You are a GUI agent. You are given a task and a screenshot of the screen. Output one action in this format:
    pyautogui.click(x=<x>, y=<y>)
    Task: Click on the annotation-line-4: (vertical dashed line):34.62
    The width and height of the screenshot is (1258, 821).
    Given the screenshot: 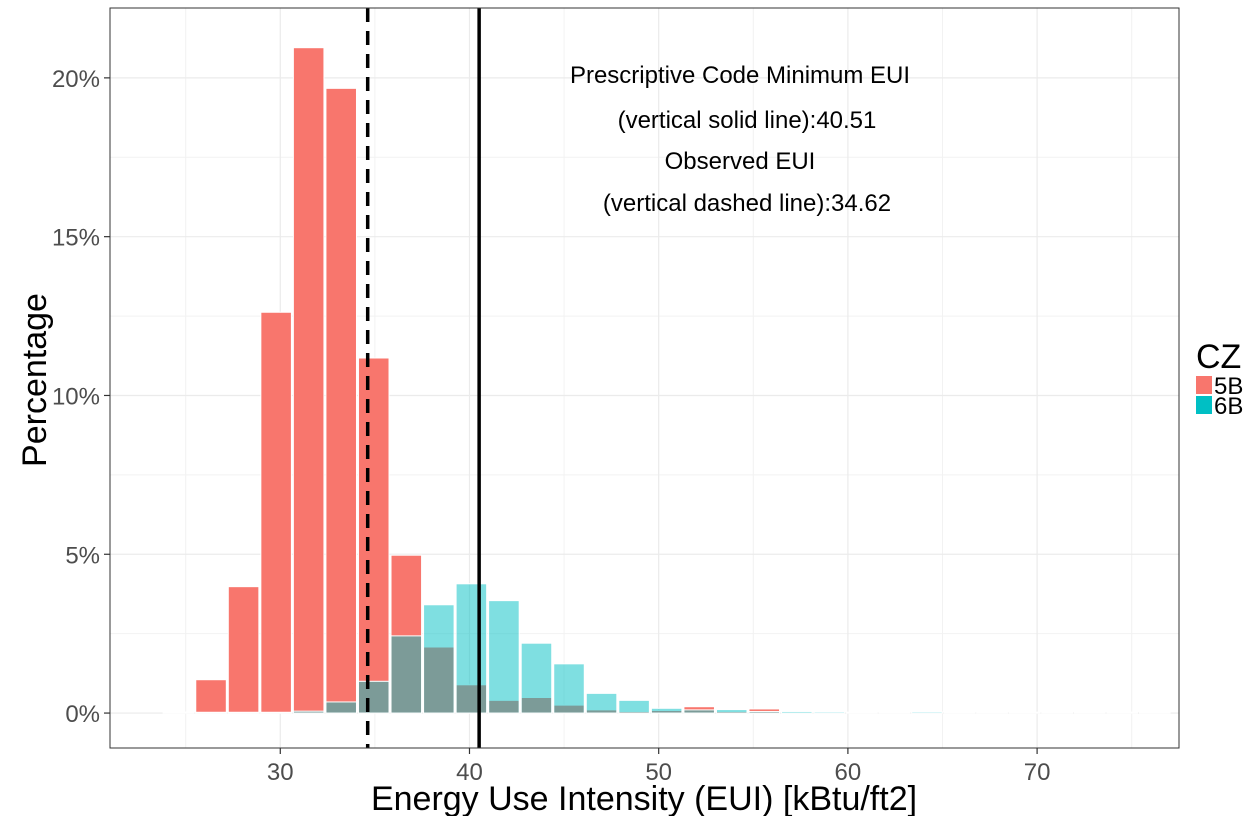 What is the action you would take?
    pyautogui.click(x=747, y=203)
    